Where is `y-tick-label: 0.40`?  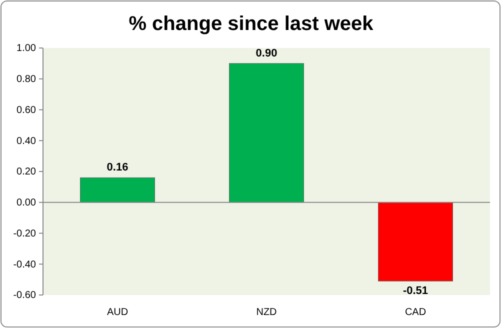 y-tick-label: 0.40 is located at coordinates (26, 141).